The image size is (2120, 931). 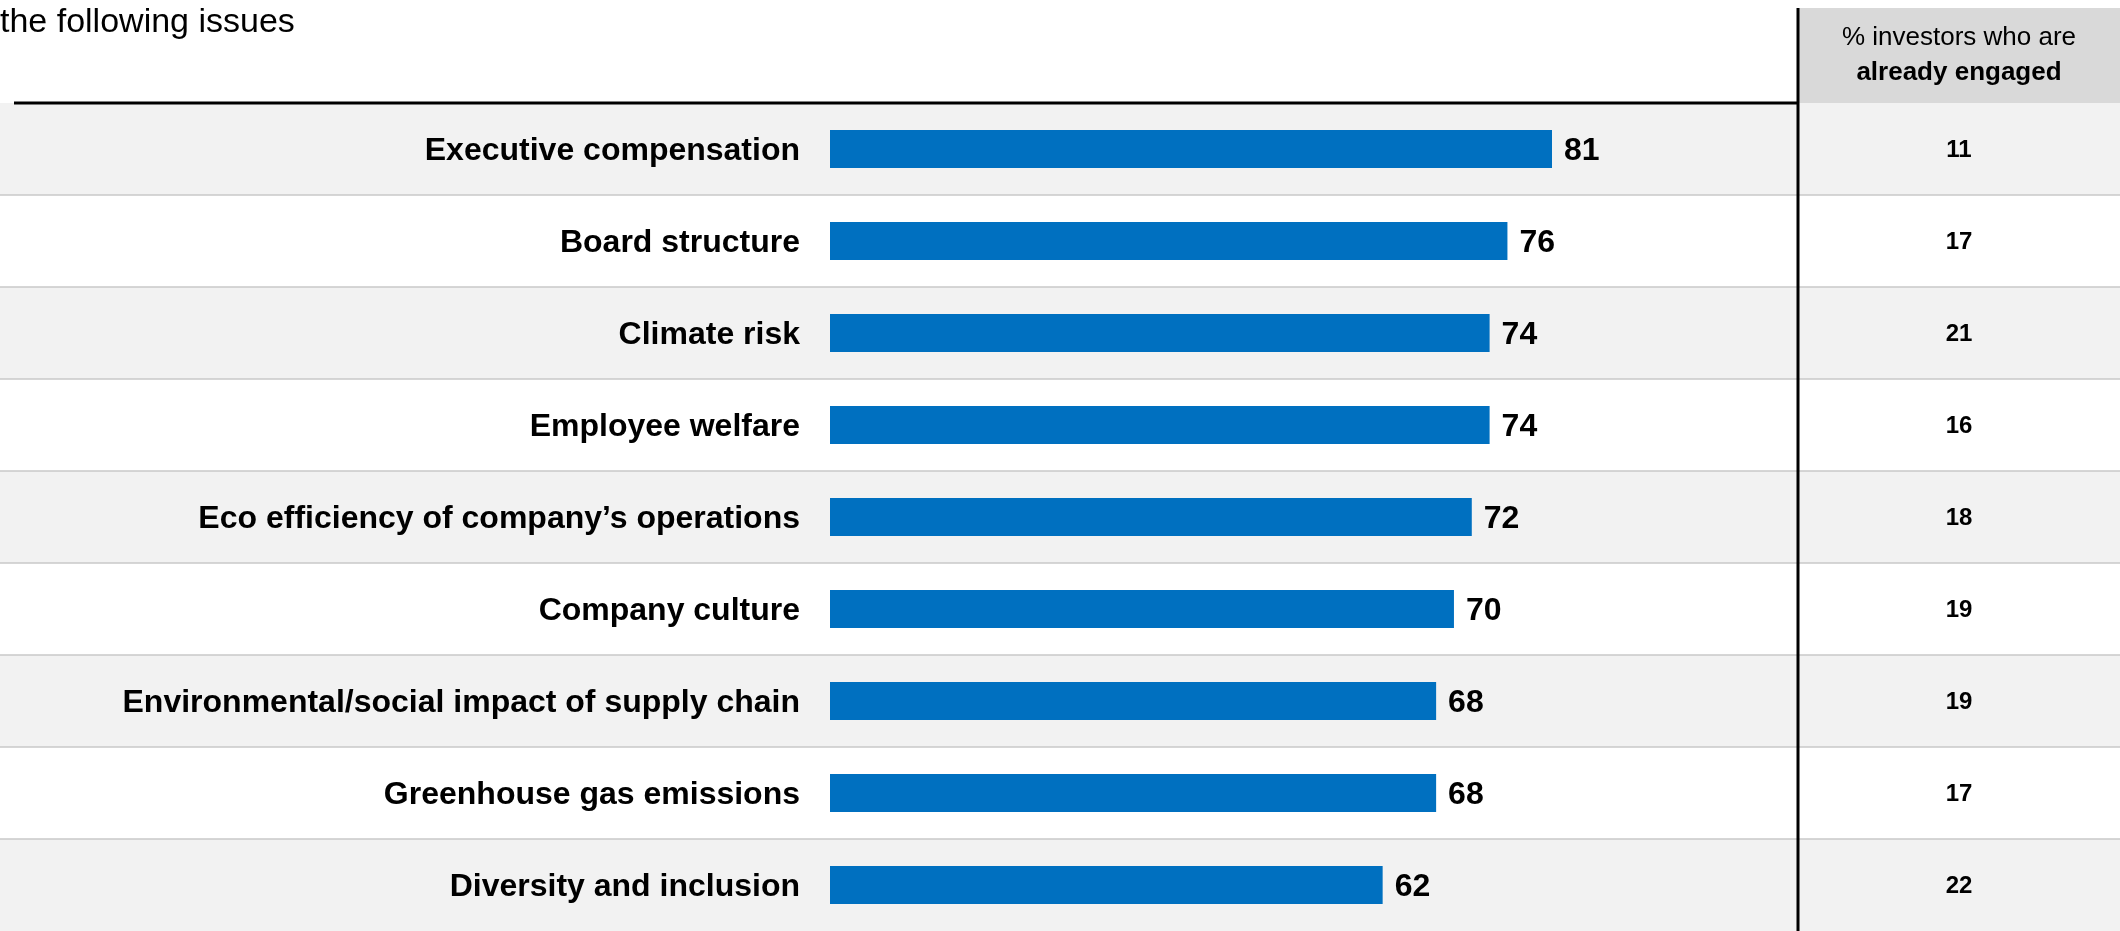 I want to click on y-tick-label: Employee welfare, so click(x=664, y=425).